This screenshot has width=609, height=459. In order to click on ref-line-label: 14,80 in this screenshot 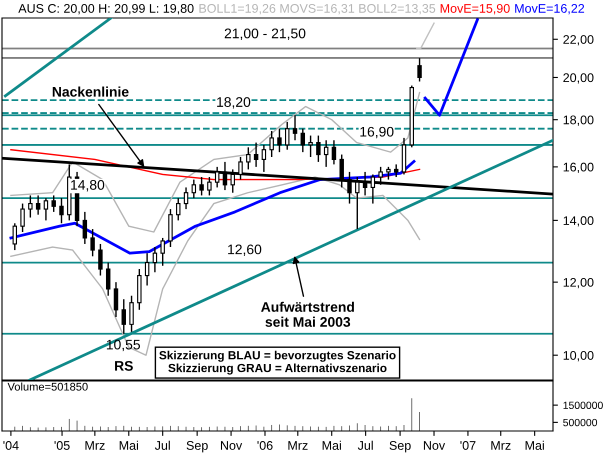, I will do `click(87, 186)`.